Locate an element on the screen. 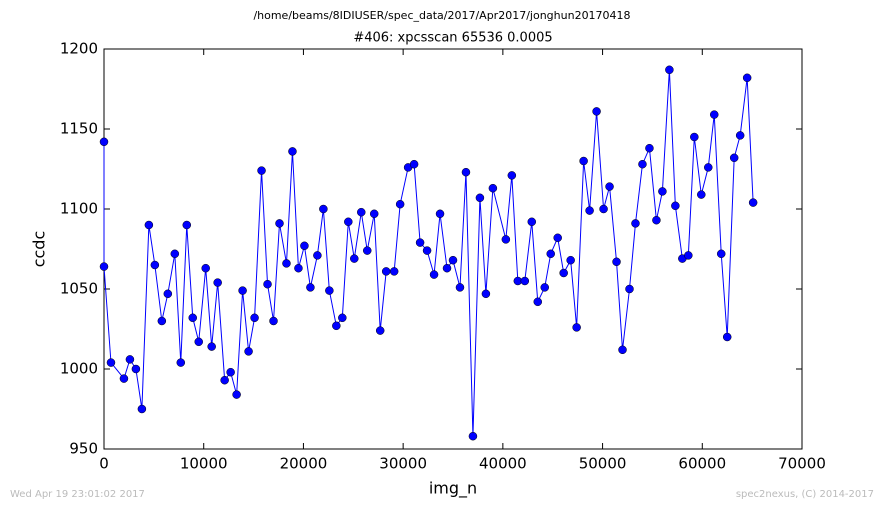 This screenshot has width=884, height=509. x-tick-label: 10000 is located at coordinates (204, 464).